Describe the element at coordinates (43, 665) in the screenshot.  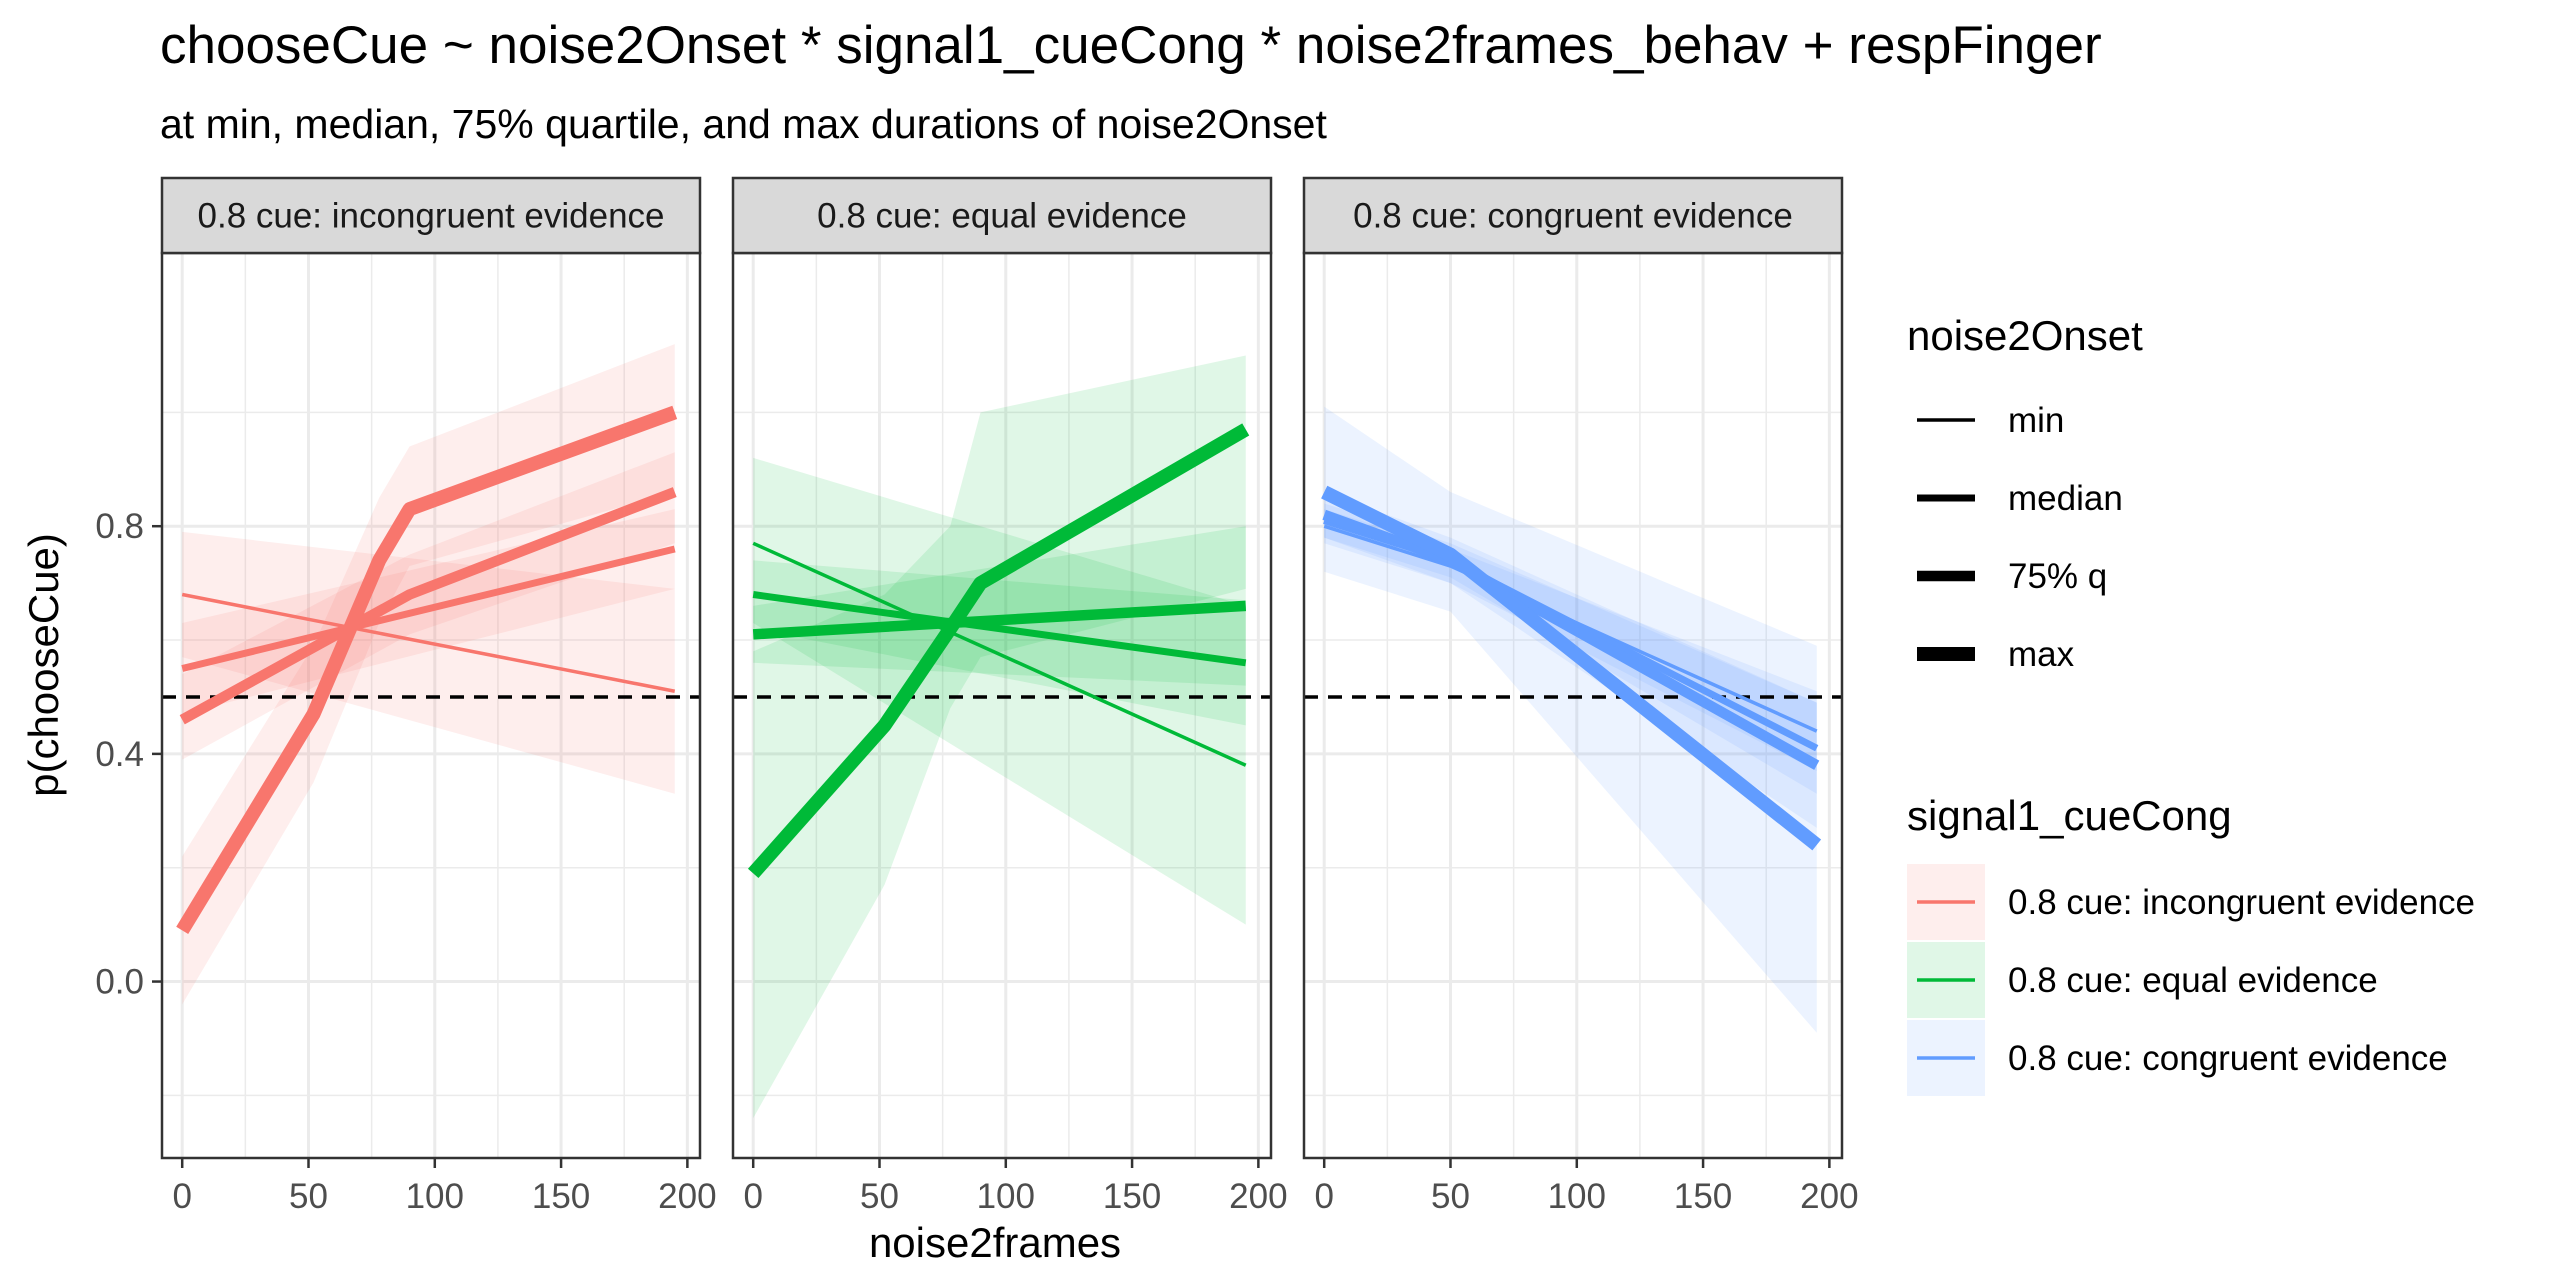
I see `y-axis-label: p(chooseCue)` at that location.